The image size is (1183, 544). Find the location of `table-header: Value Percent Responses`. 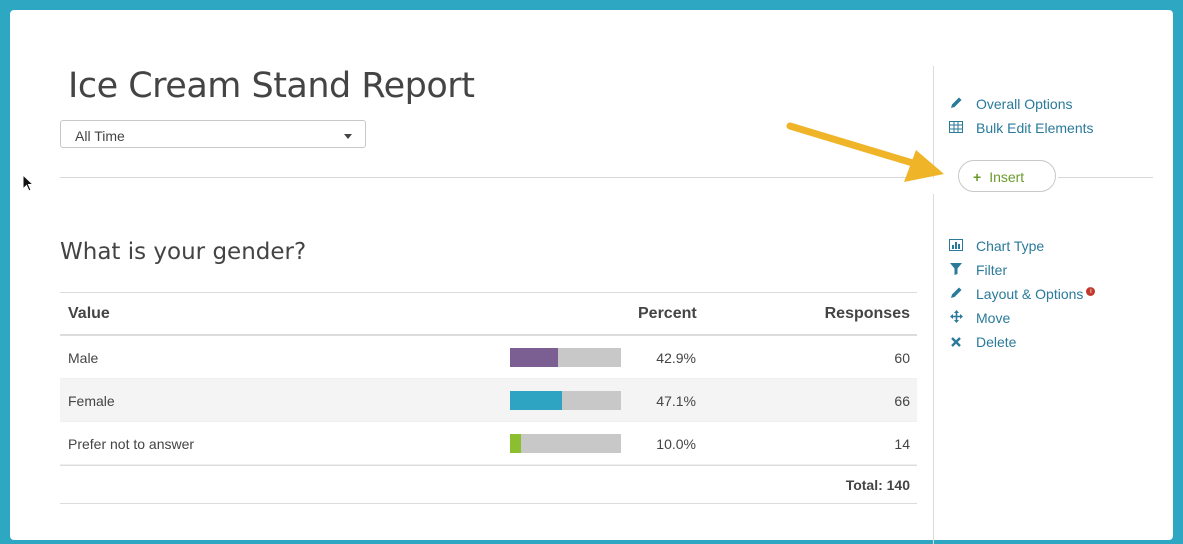

table-header: Value Percent Responses is located at coordinates (488, 314).